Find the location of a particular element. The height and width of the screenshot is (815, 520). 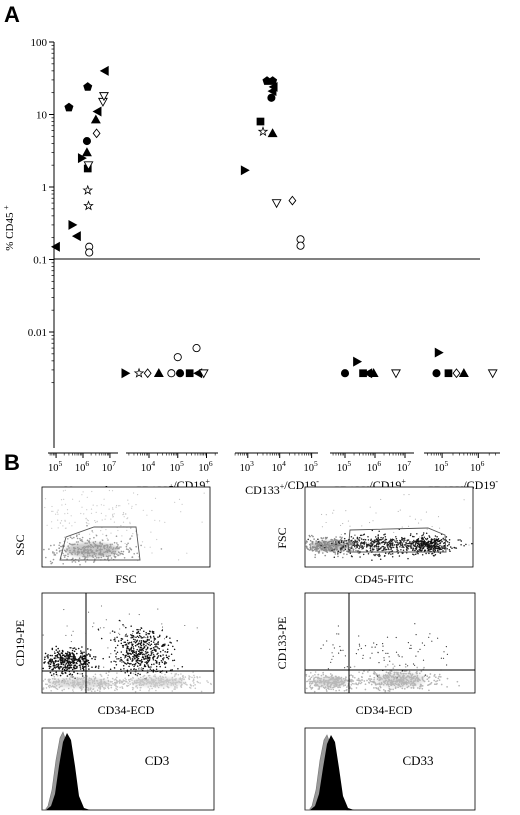

event-cloud is located at coordinates (435, 544).